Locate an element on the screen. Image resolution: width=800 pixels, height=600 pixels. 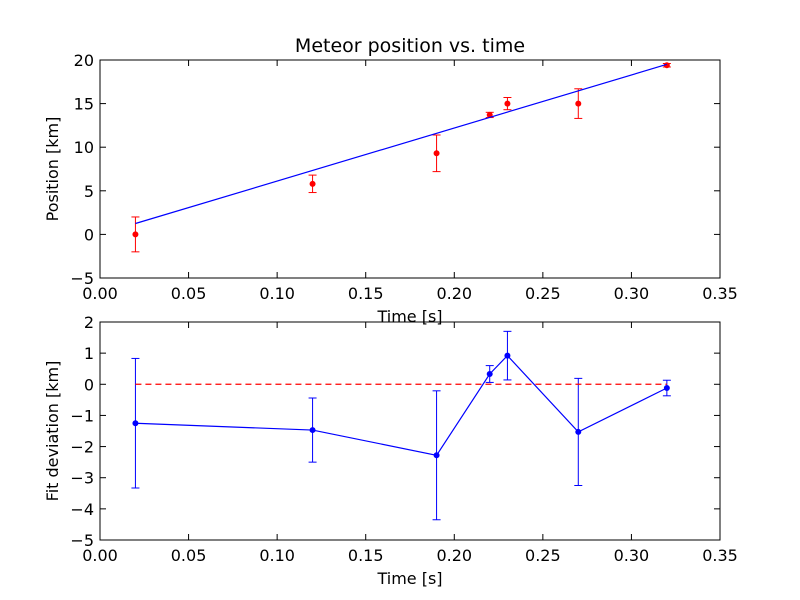
deviation-y-tick-label: 1 is located at coordinates (89, 353).